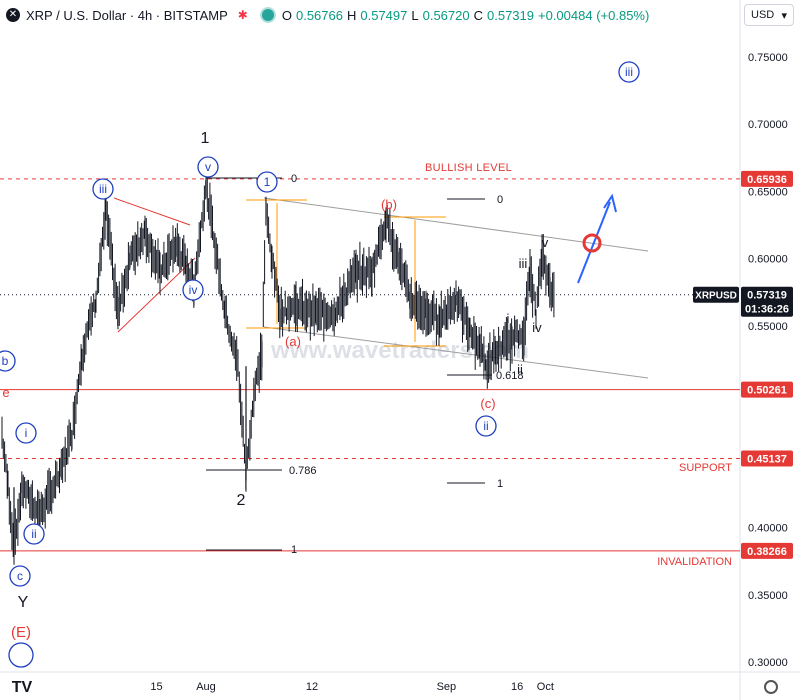 The image size is (800, 700). Describe the element at coordinates (303, 471) in the screenshot. I see `fib-level-label: 0.786` at that location.